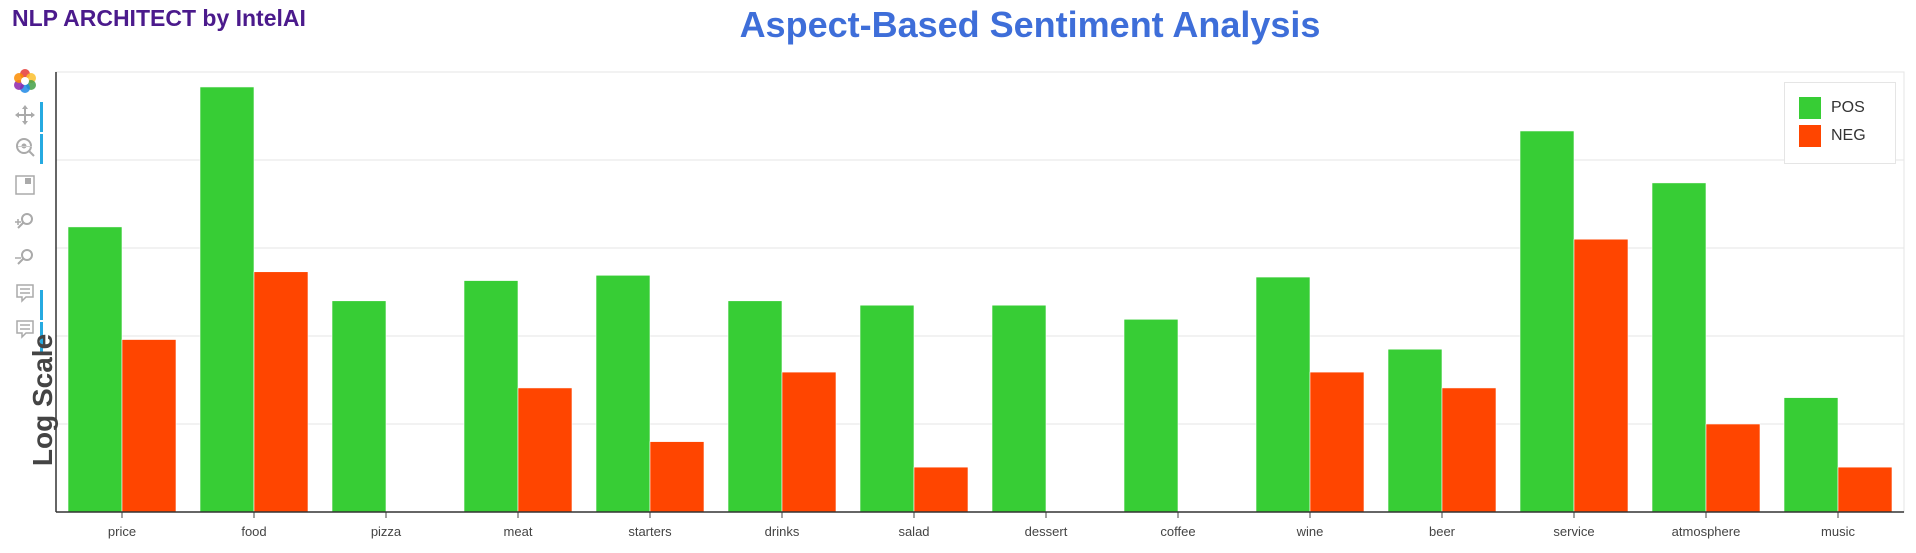 This screenshot has width=1916, height=553. Describe the element at coordinates (1310, 531) in the screenshot. I see `x-tick-label-wine: wine` at that location.